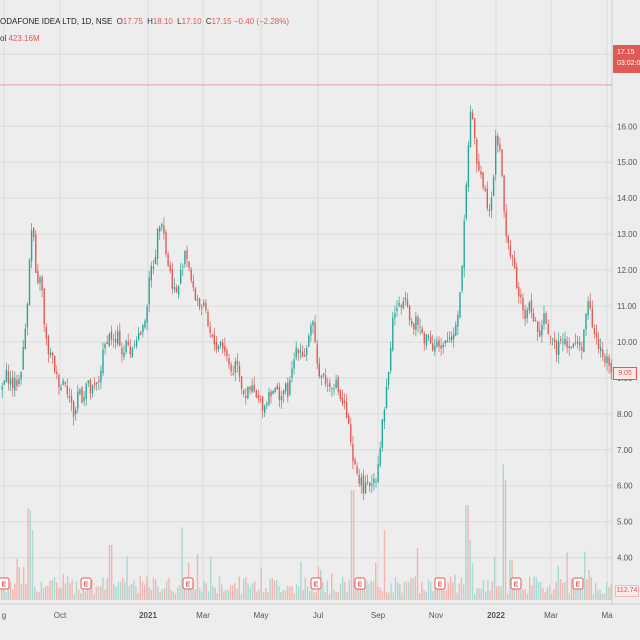 The height and width of the screenshot is (640, 640). What do you see at coordinates (607, 615) in the screenshot?
I see `x-tick-label: Ma` at bounding box center [607, 615].